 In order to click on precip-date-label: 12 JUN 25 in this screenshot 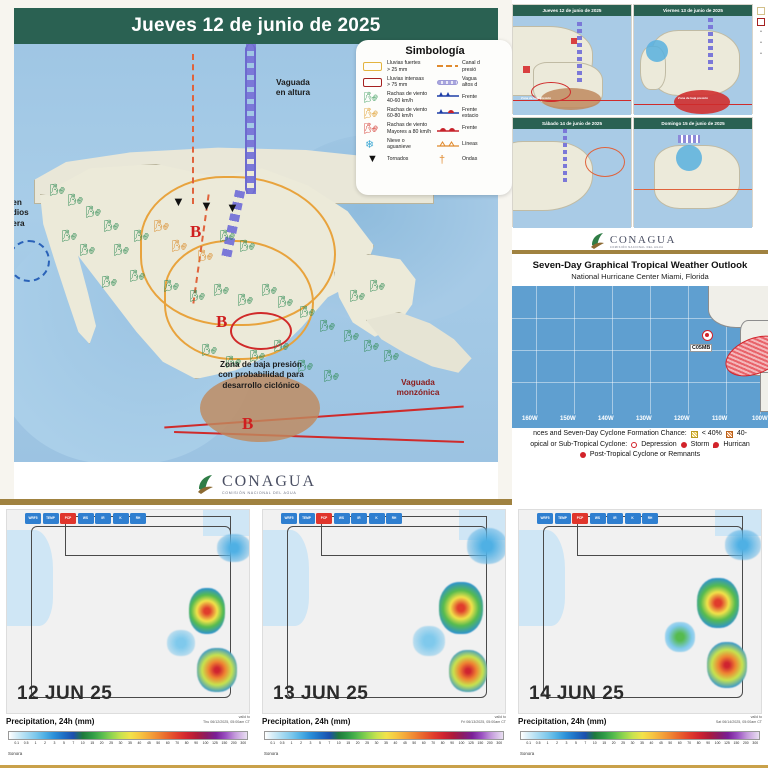, I will do `click(65, 693)`.